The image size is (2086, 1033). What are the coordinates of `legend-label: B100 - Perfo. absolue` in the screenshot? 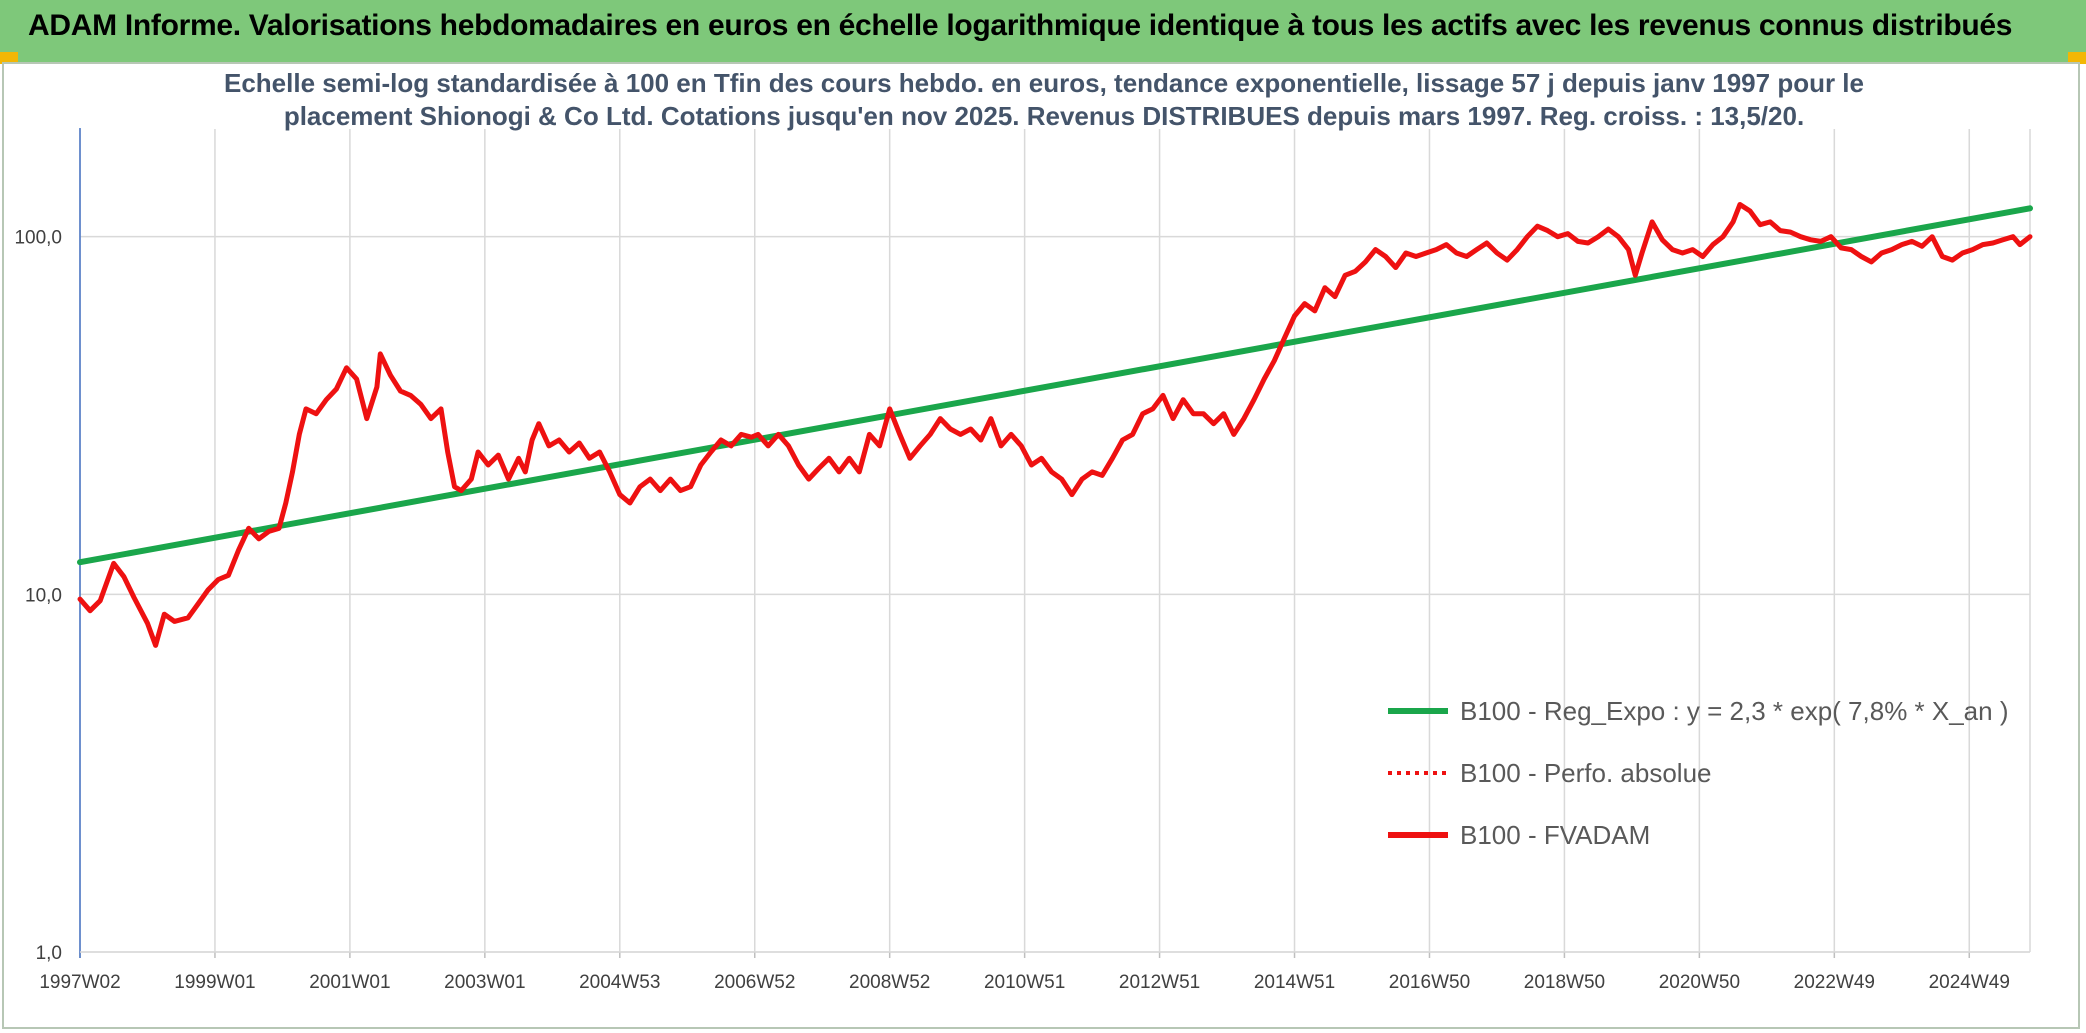 It's located at (1586, 773).